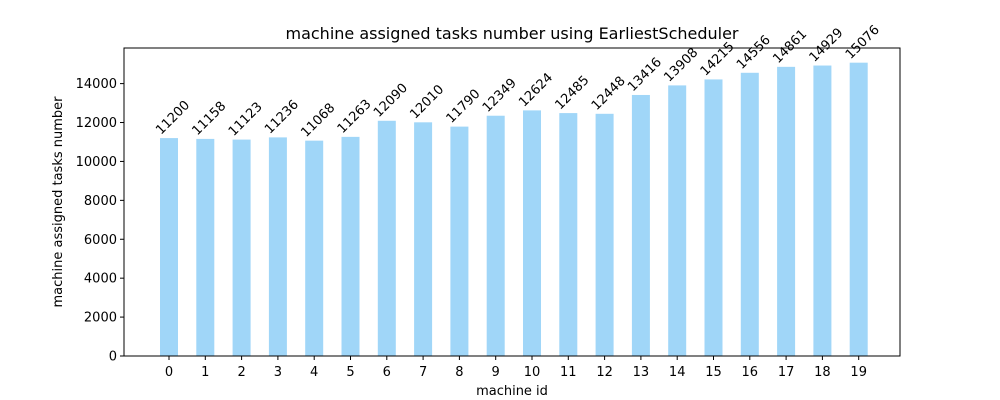 Image resolution: width=1000 pixels, height=400 pixels. What do you see at coordinates (863, 43) in the screenshot?
I see `data-label-machine-19: 15076` at bounding box center [863, 43].